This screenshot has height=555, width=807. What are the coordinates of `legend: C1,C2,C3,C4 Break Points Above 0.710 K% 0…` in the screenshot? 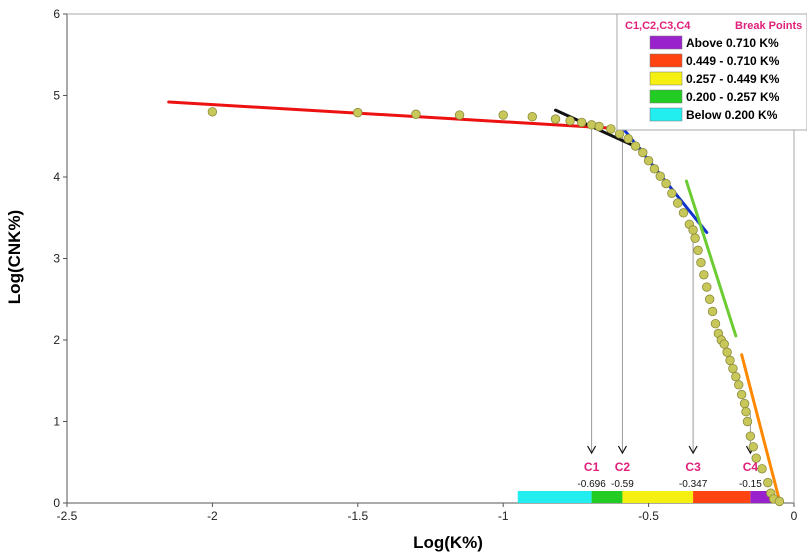 It's located at (711, 72).